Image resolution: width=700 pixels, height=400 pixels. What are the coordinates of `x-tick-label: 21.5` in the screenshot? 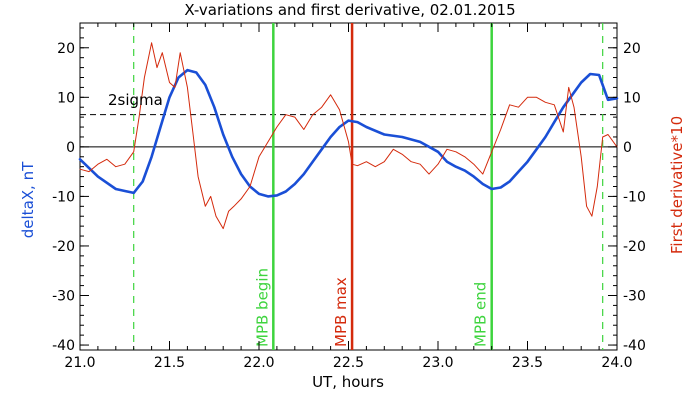 It's located at (169, 363).